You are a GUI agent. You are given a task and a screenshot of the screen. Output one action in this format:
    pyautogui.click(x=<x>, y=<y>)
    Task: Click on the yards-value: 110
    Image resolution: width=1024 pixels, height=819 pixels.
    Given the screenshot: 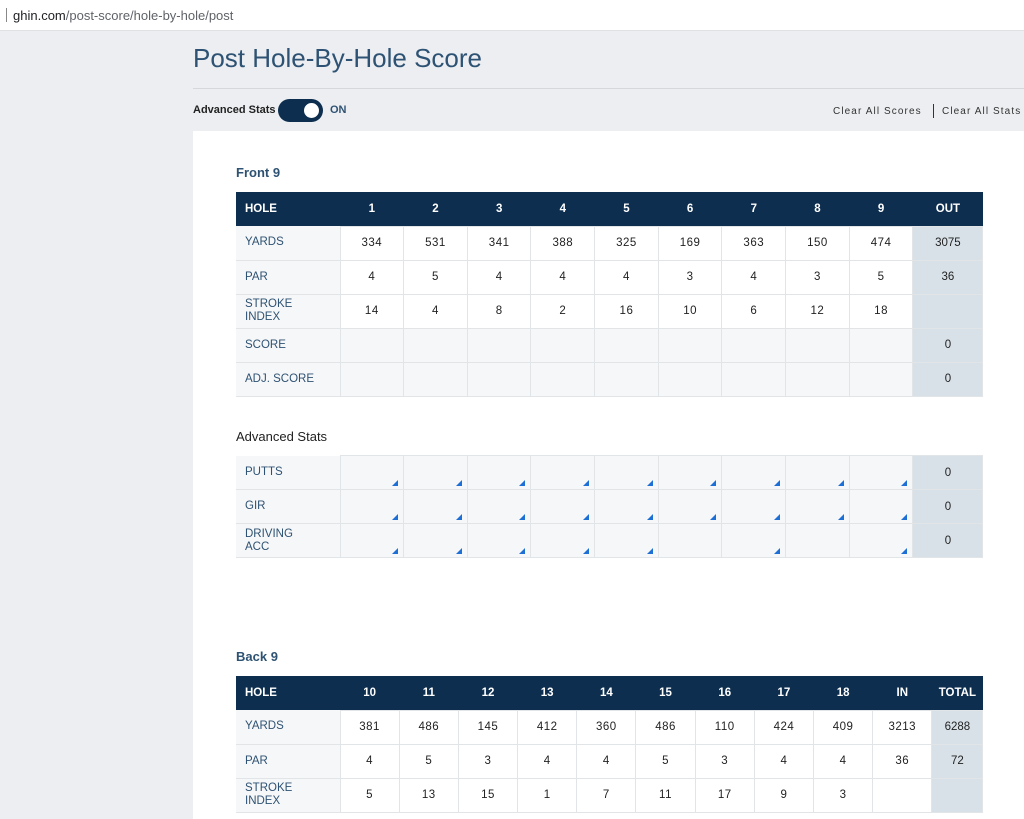 What is the action you would take?
    pyautogui.click(x=724, y=727)
    